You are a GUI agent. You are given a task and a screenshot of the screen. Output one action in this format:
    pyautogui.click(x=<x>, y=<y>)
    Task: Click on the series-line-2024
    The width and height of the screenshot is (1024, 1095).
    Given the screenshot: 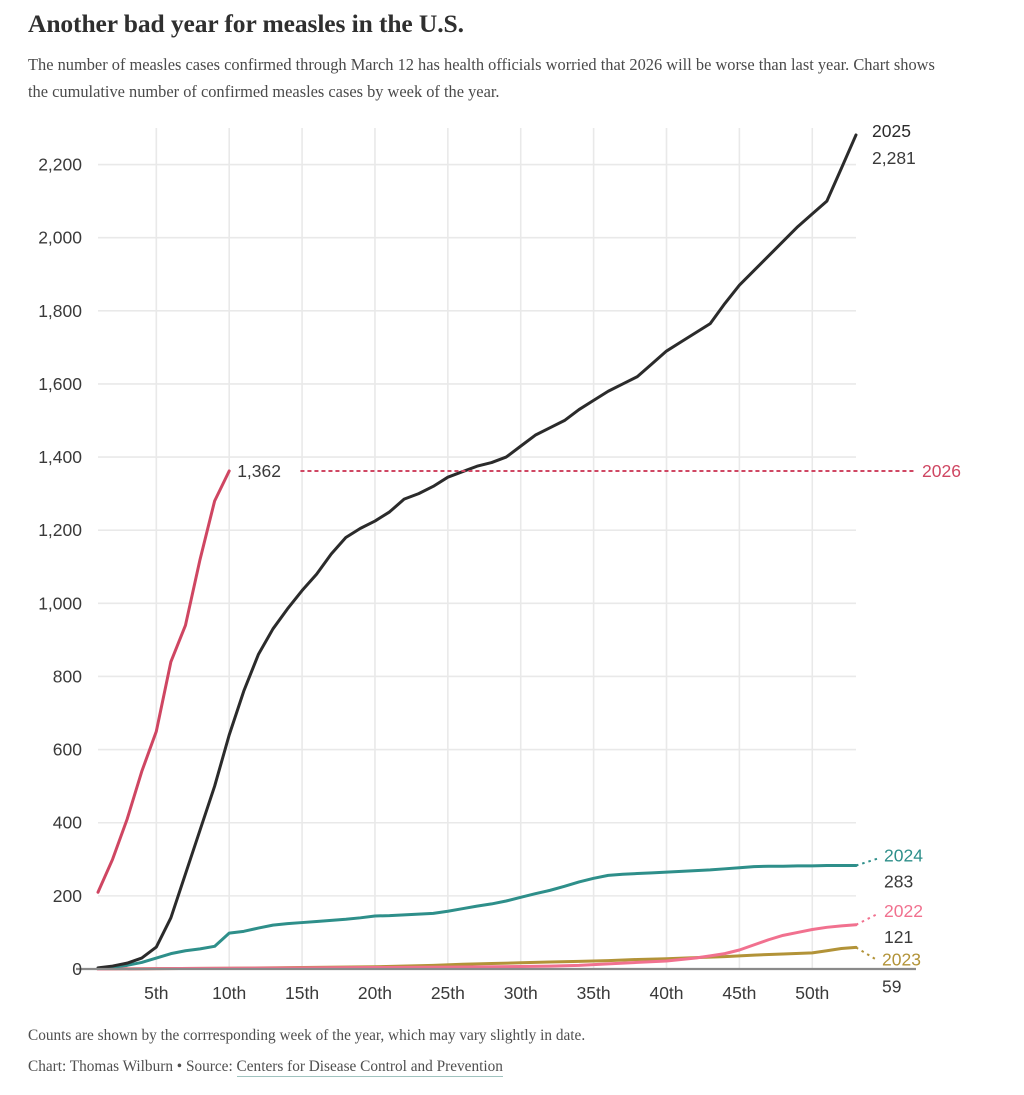 What is the action you would take?
    pyautogui.click(x=477, y=917)
    